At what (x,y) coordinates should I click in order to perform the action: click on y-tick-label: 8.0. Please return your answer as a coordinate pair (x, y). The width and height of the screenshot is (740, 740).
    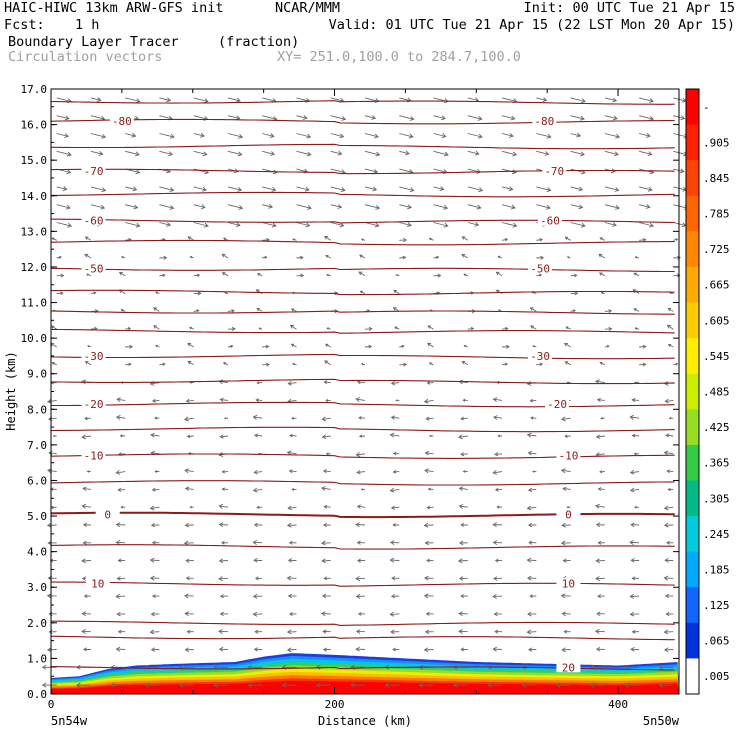
    Looking at the image, I should click on (37, 409).